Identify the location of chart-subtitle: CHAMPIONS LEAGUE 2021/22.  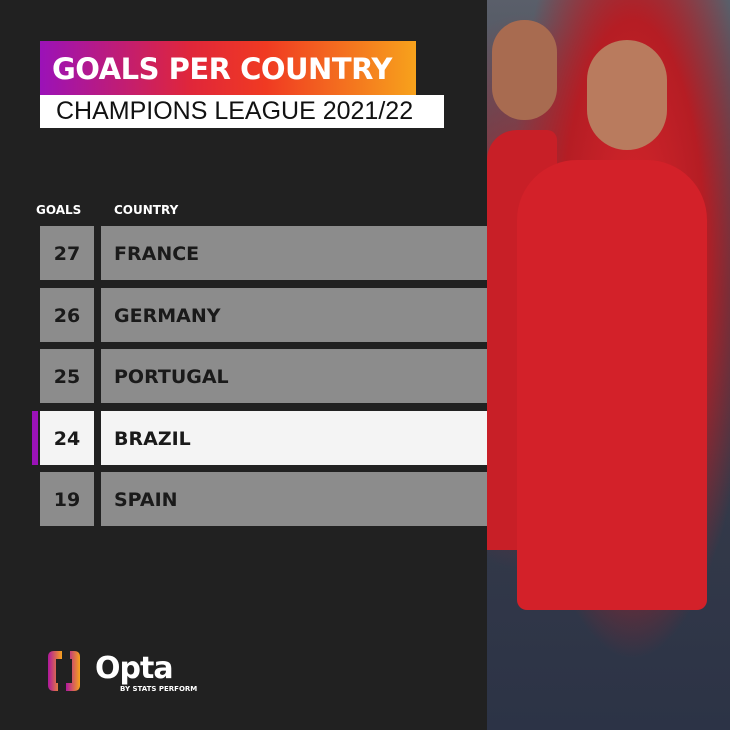
(242, 111).